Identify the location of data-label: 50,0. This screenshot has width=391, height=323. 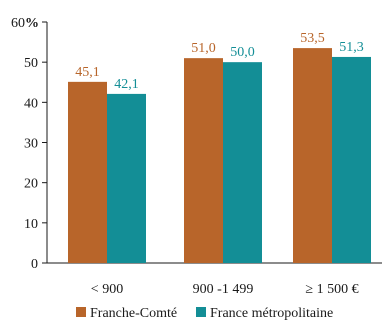
(242, 52).